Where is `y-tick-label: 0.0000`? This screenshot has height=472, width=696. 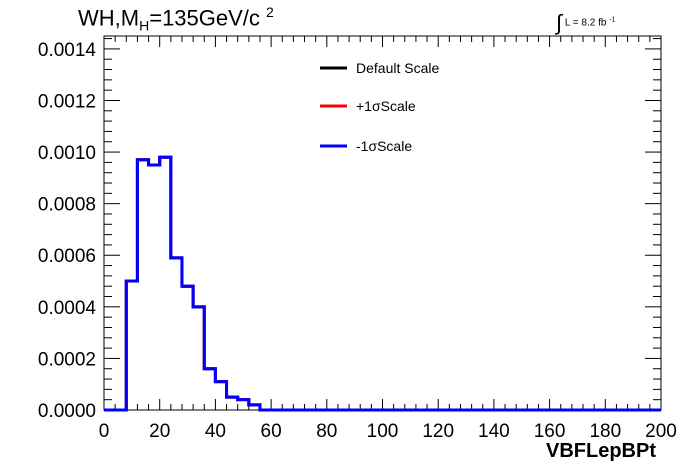 y-tick-label: 0.0000 is located at coordinates (67, 411).